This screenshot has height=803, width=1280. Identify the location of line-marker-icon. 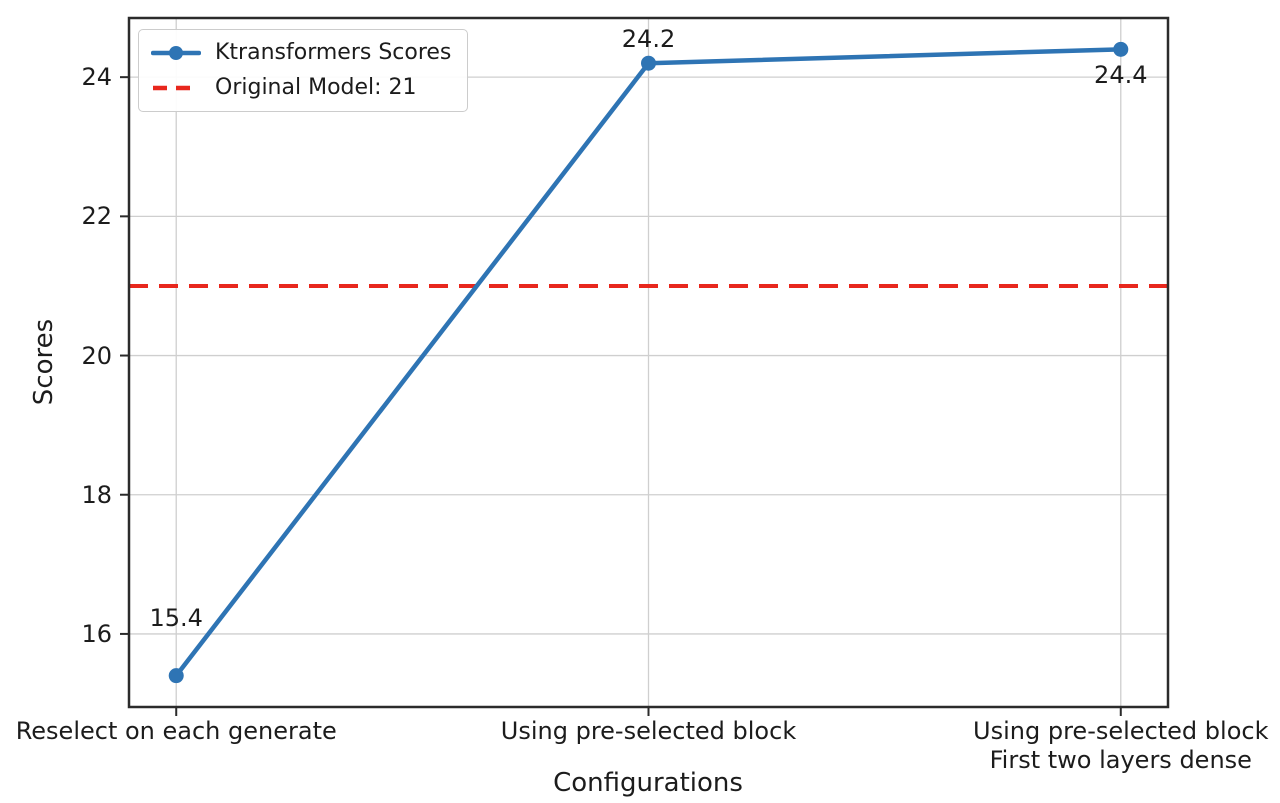
(176, 53).